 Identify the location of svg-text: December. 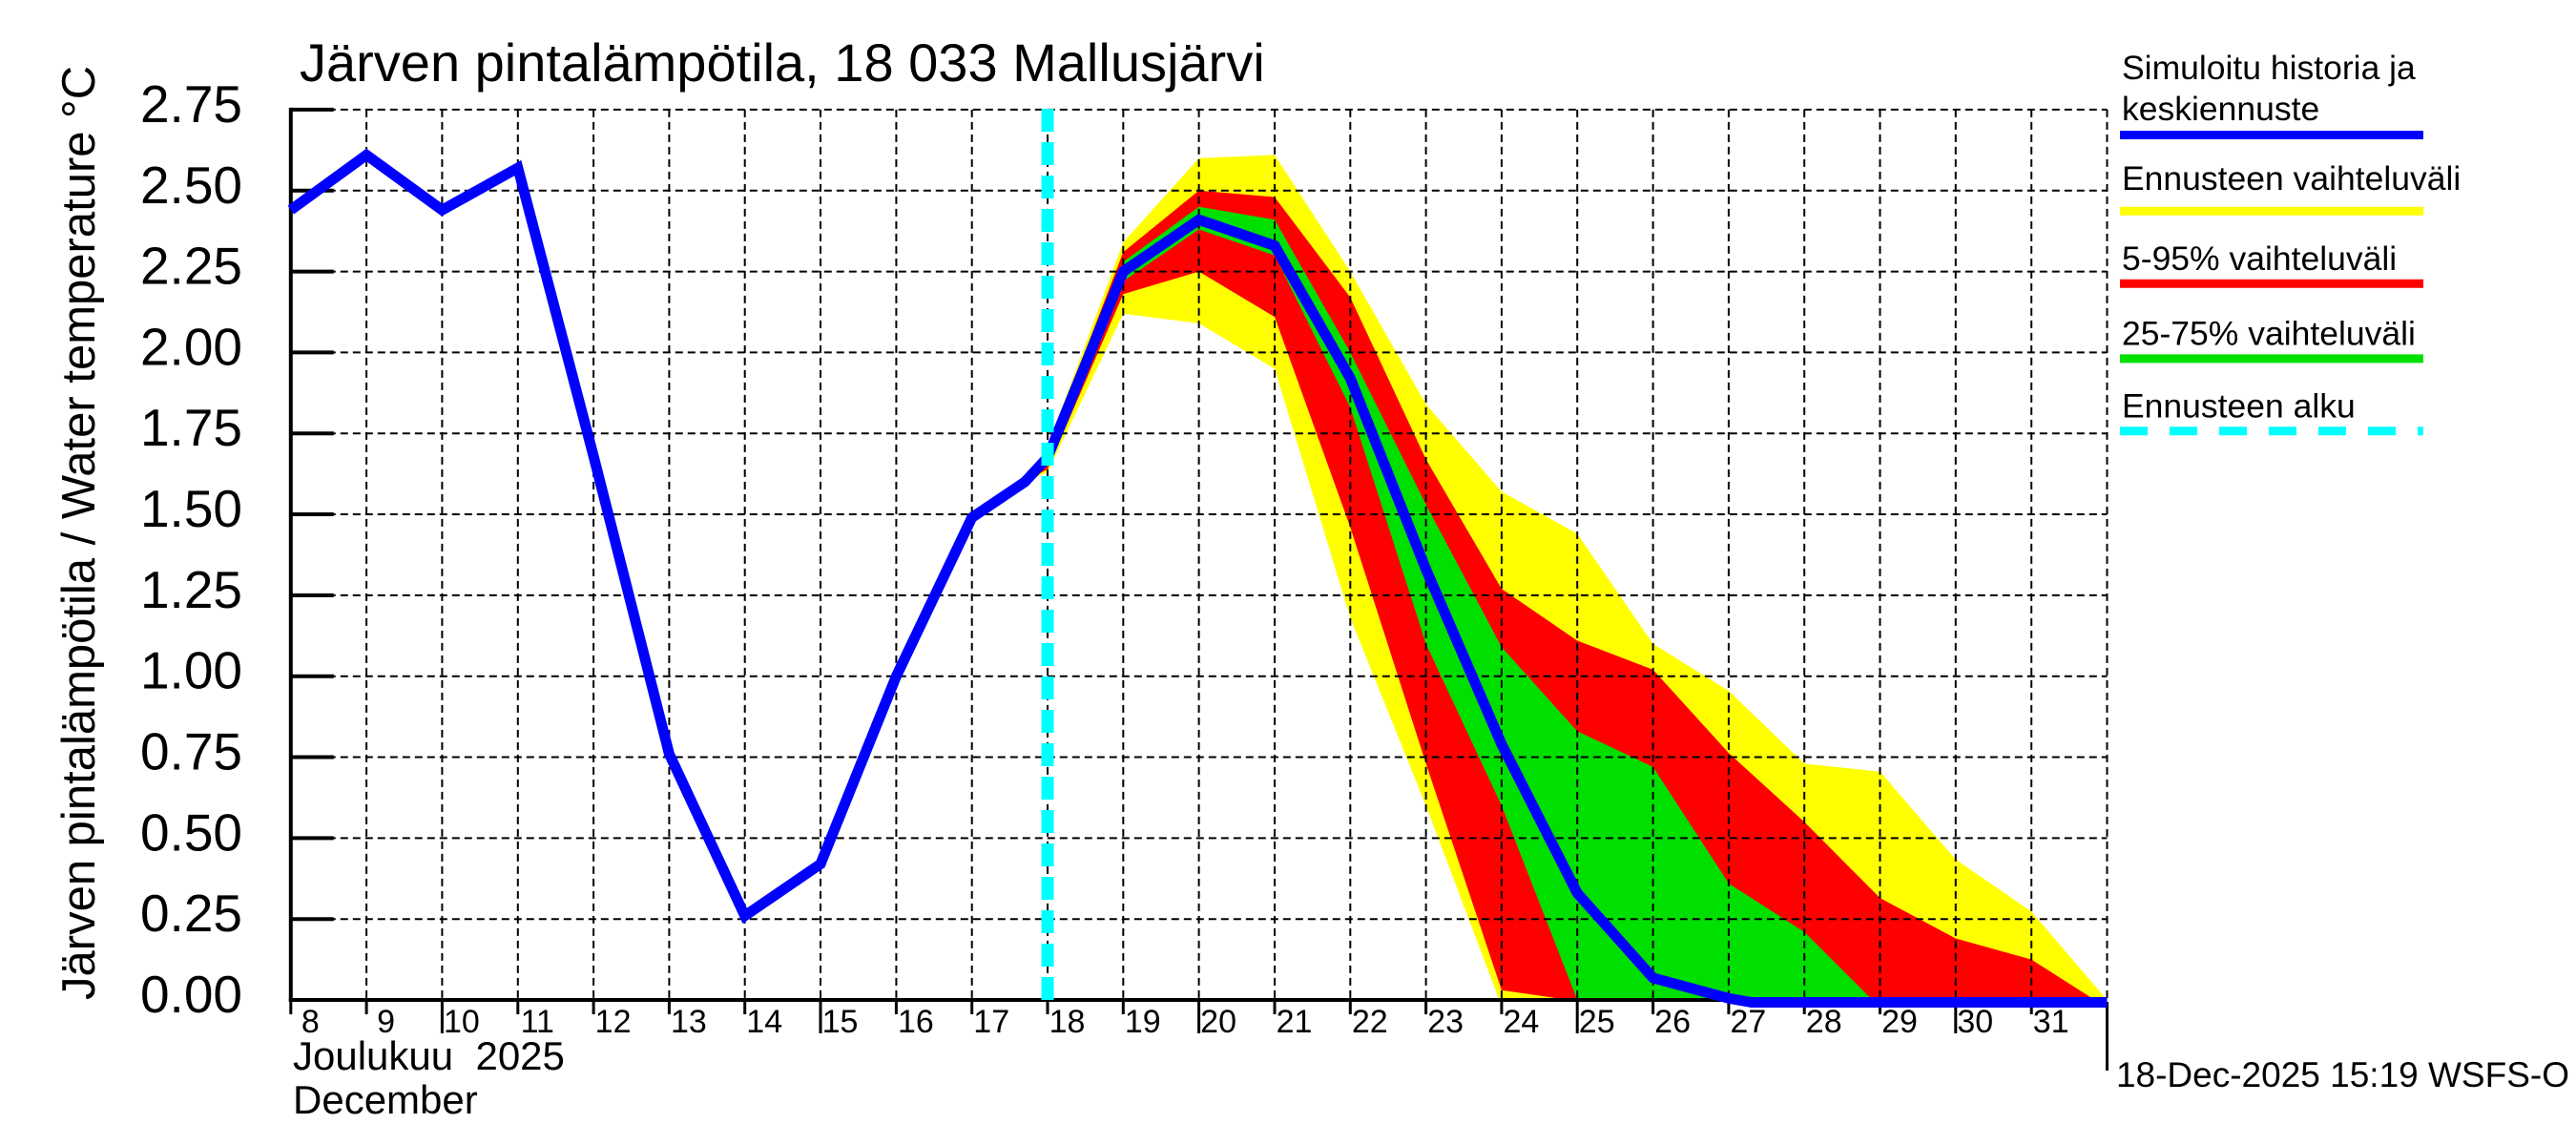
(385, 1099).